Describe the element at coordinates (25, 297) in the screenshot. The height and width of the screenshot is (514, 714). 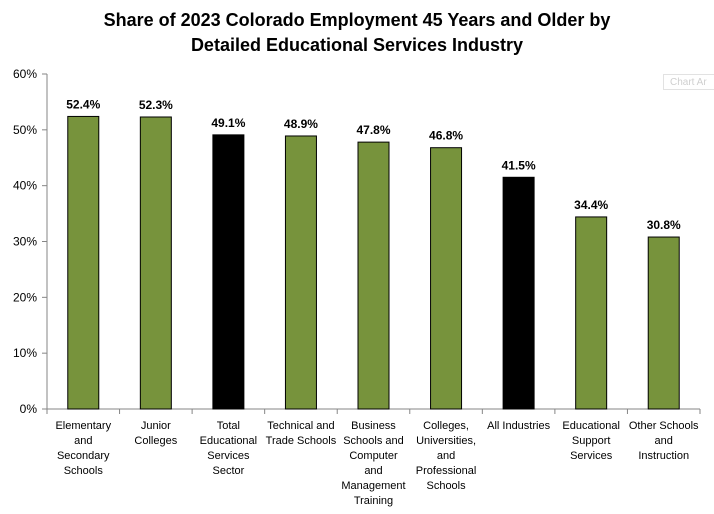
I see `y-tick-label: 20%` at that location.